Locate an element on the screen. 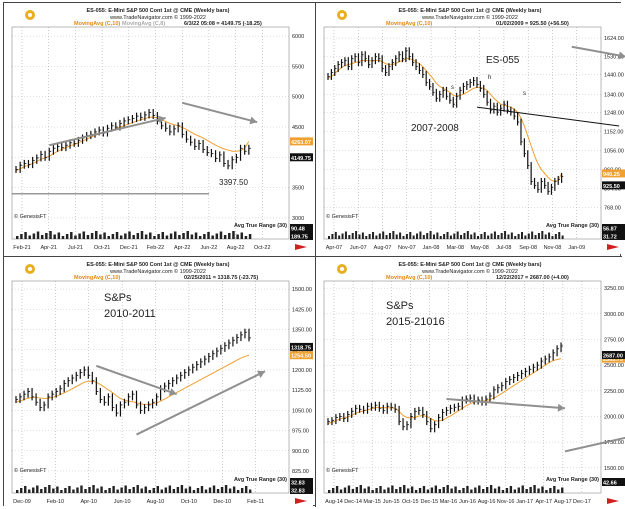  x-tick-label: Mar-08 is located at coordinates (455, 248).